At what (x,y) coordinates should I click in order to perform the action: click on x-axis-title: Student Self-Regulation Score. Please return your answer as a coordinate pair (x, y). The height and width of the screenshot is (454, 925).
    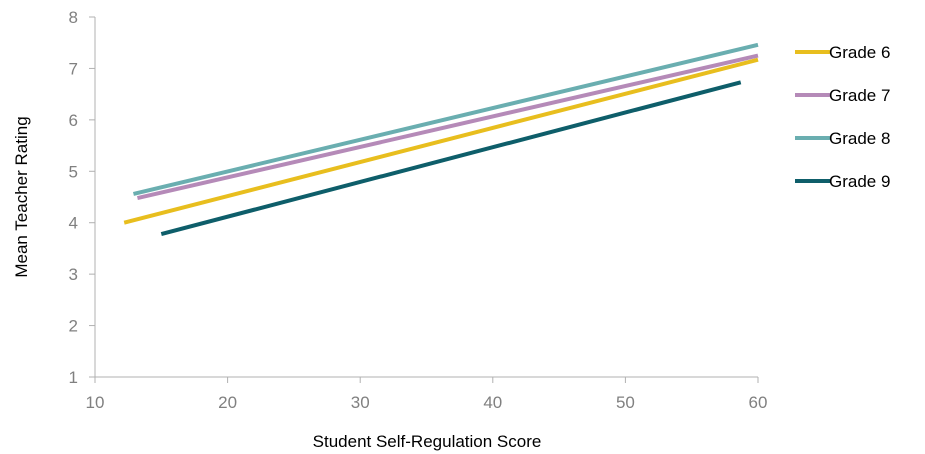
    Looking at the image, I should click on (427, 441).